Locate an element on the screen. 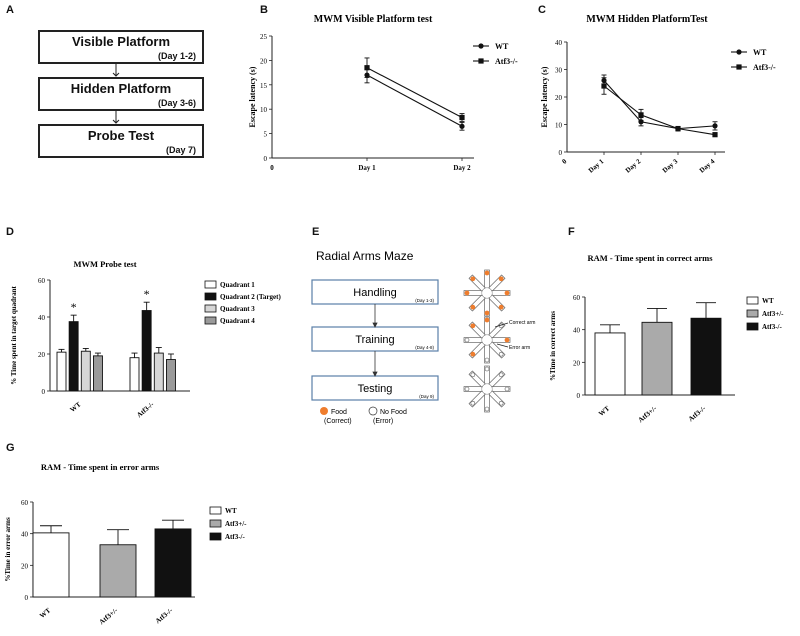 This screenshot has width=800, height=636. y-tick-label: 25 is located at coordinates (264, 37).